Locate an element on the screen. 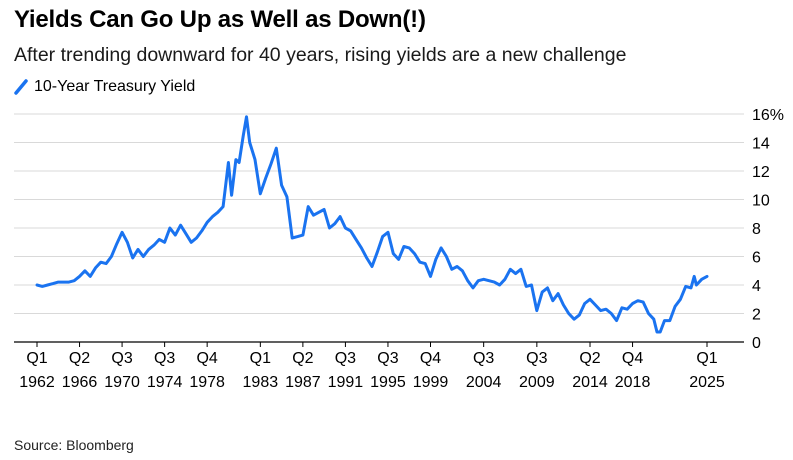  y-tick-label: 4 is located at coordinates (756, 286).